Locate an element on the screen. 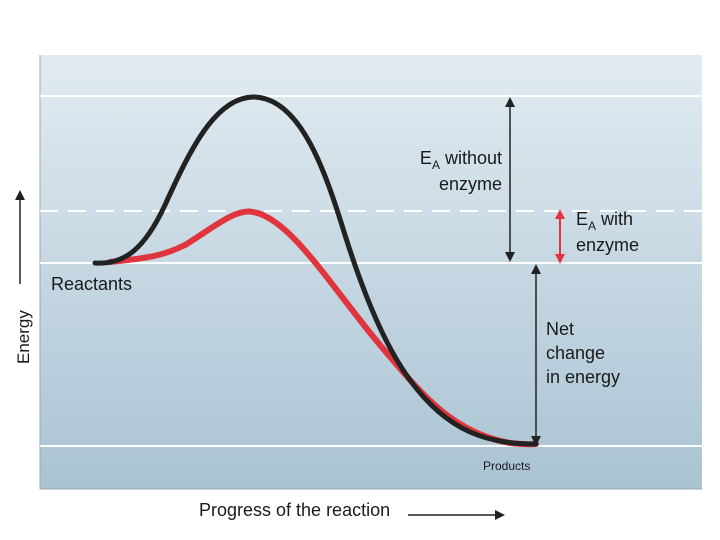  net-line1: Net is located at coordinates (560, 329).